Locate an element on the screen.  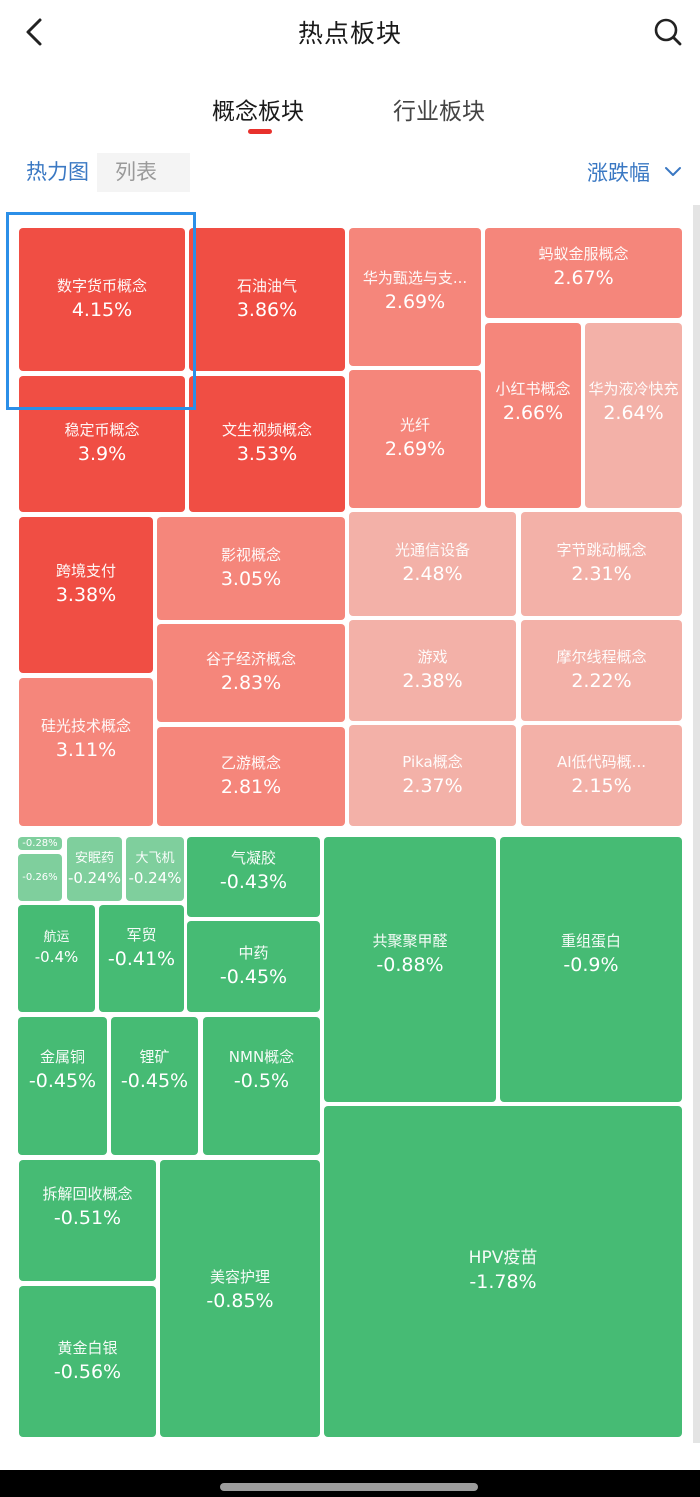
heatmap-tile: 安眠药 -0.24% is located at coordinates (94, 869).